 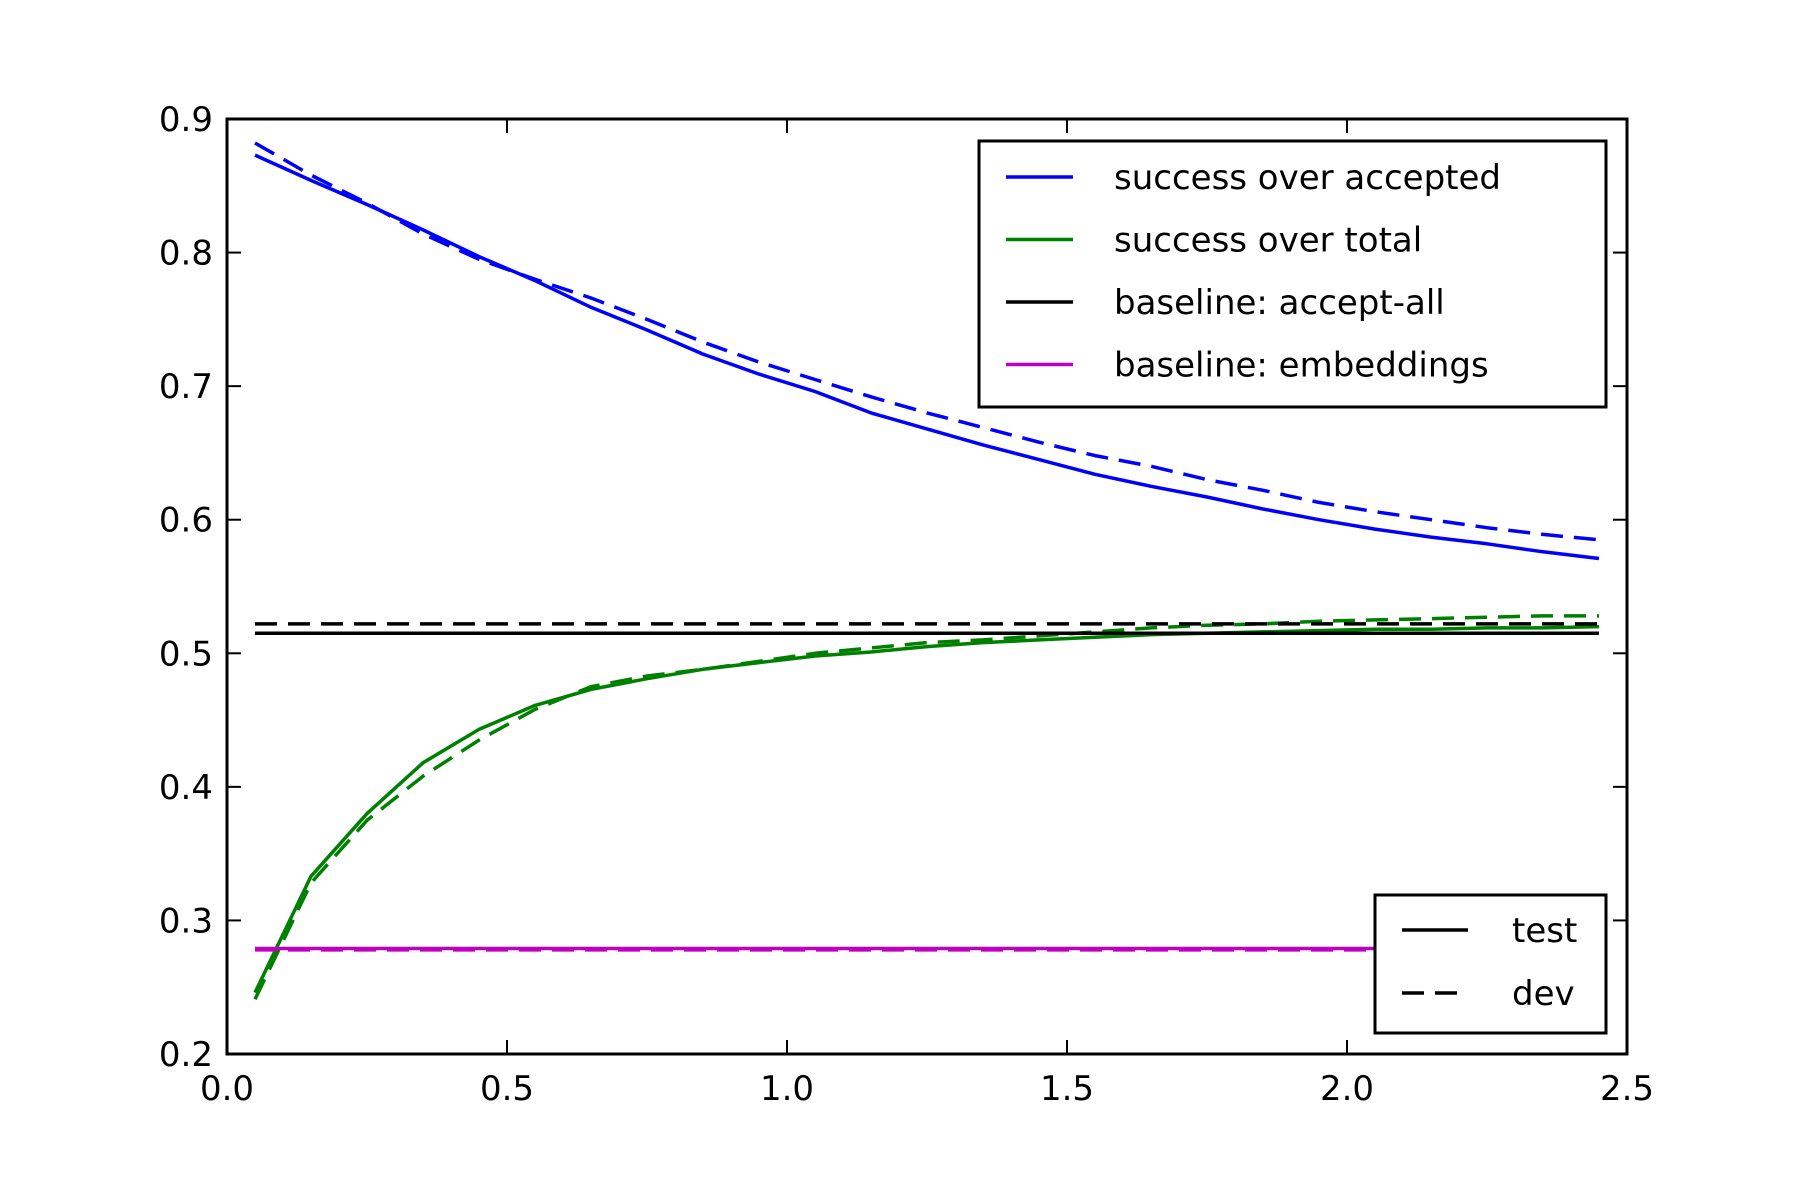 What do you see at coordinates (227, 1089) in the screenshot?
I see `x-tick-label: 0.0` at bounding box center [227, 1089].